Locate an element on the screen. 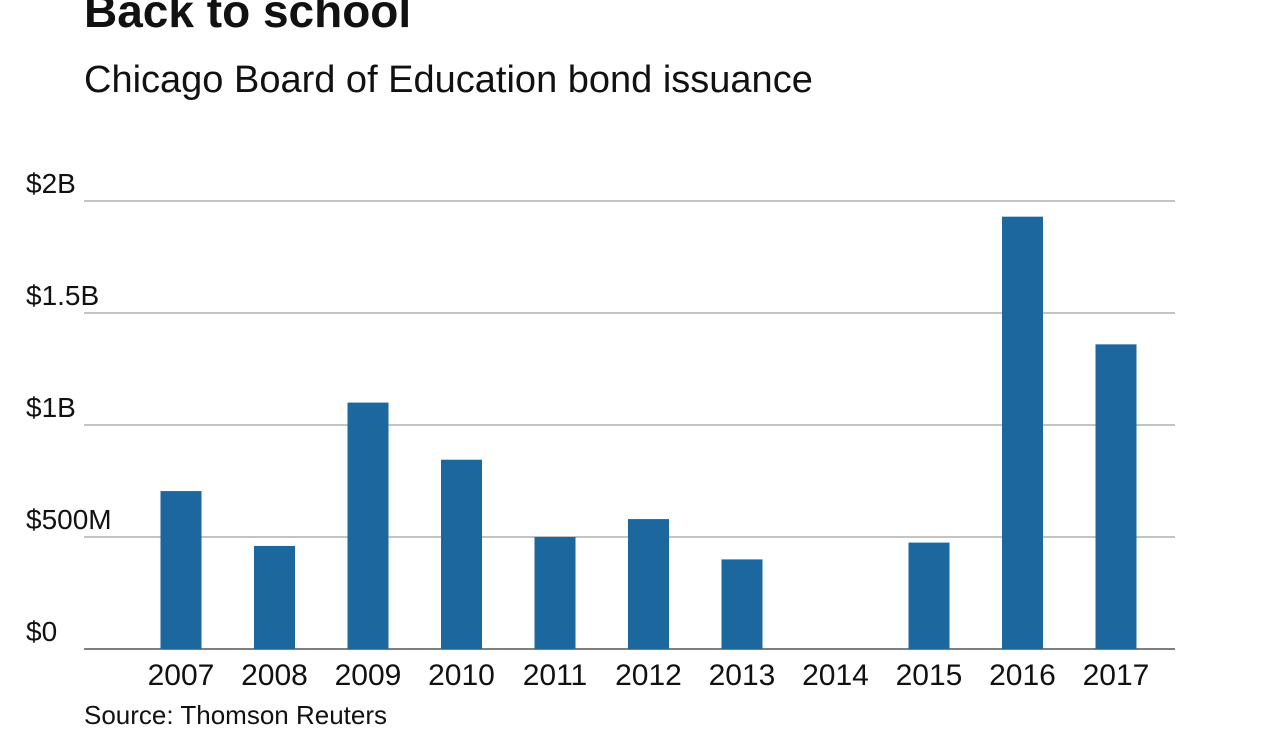  y-tick-label: $1B is located at coordinates (51, 407).